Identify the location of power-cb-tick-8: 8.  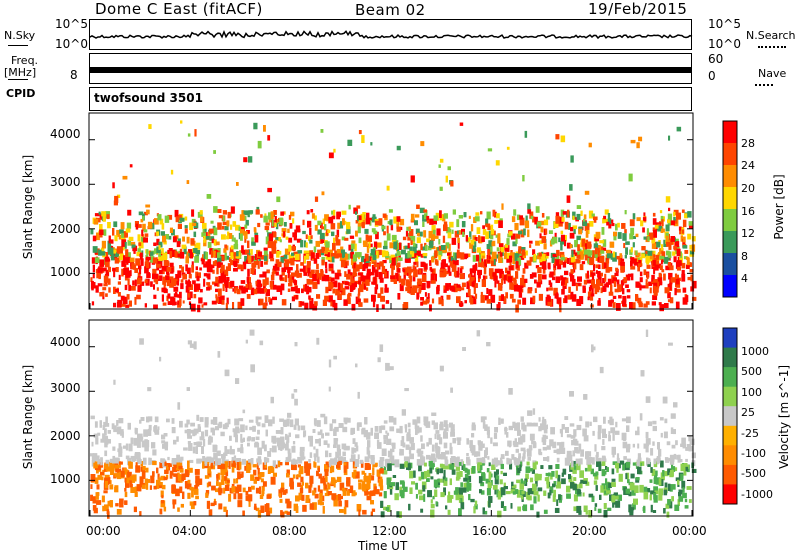
(744, 256).